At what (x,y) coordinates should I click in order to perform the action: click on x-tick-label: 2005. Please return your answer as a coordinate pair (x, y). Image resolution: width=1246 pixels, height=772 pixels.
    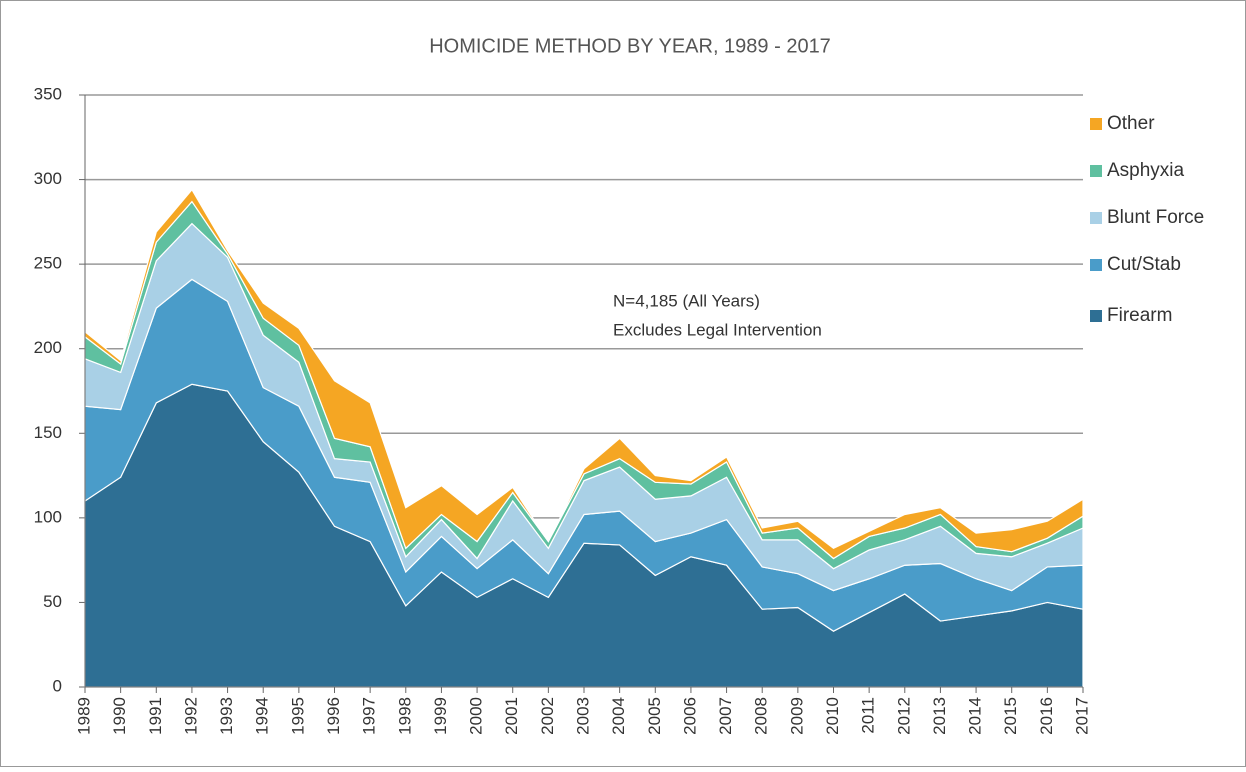
    Looking at the image, I should click on (654, 716).